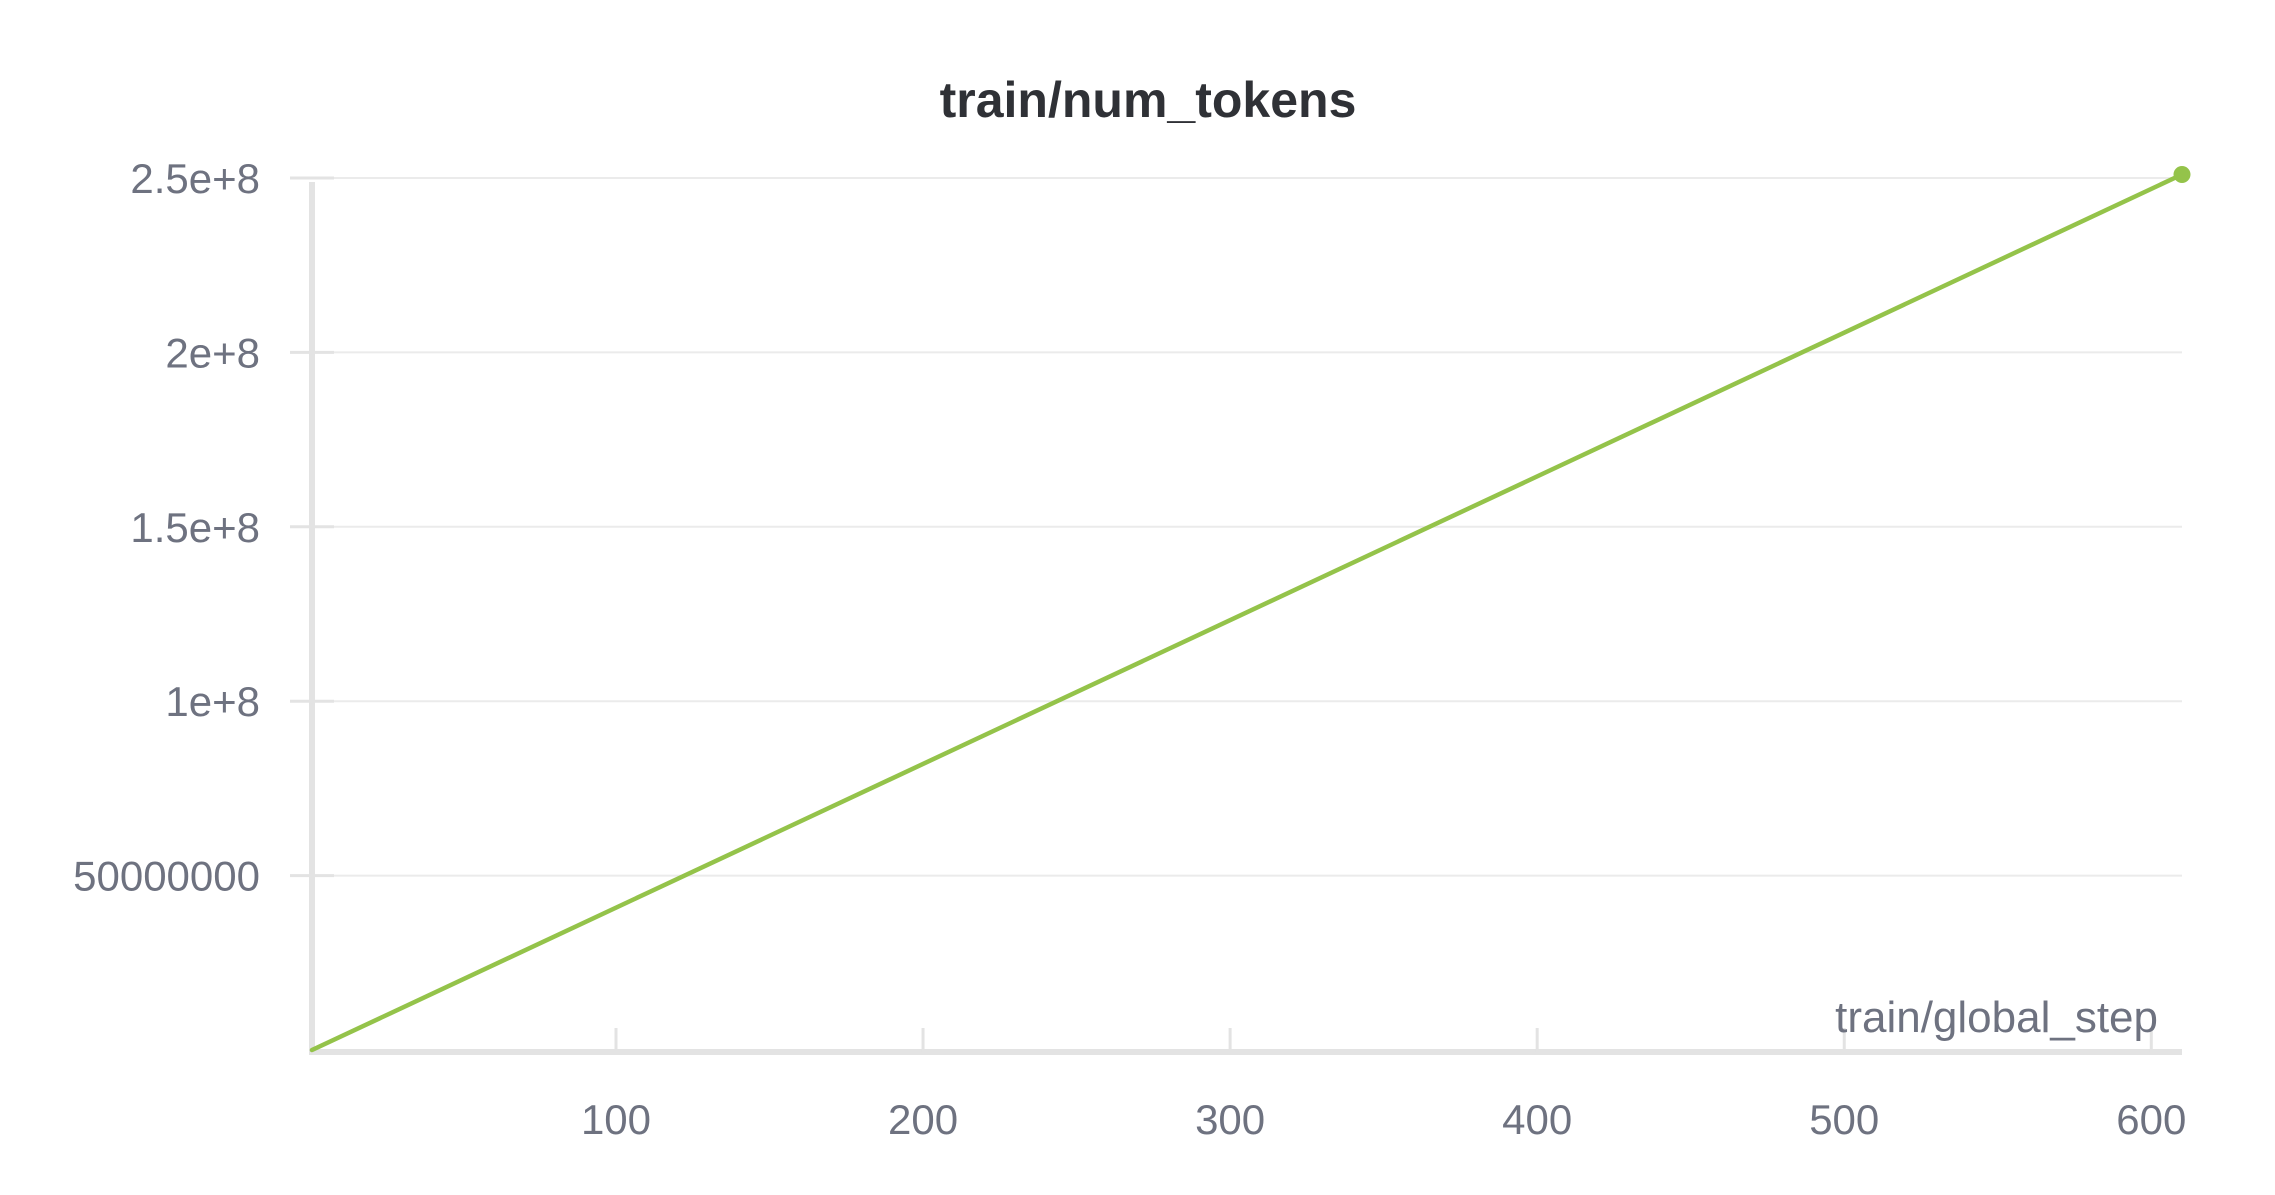 Image resolution: width=2275 pixels, height=1195 pixels. Describe the element at coordinates (1844, 1119) in the screenshot. I see `x-tick-label: 500` at that location.